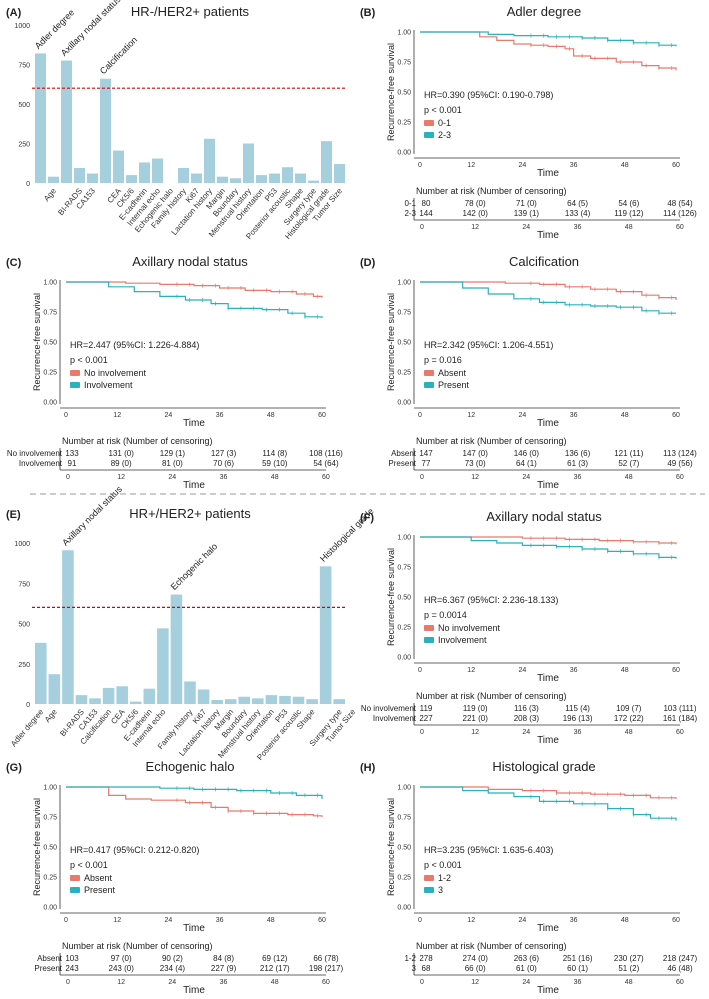 Image resolution: width=709 pixels, height=999 pixels. I want to click on x-tick-label: 12, so click(471, 165).